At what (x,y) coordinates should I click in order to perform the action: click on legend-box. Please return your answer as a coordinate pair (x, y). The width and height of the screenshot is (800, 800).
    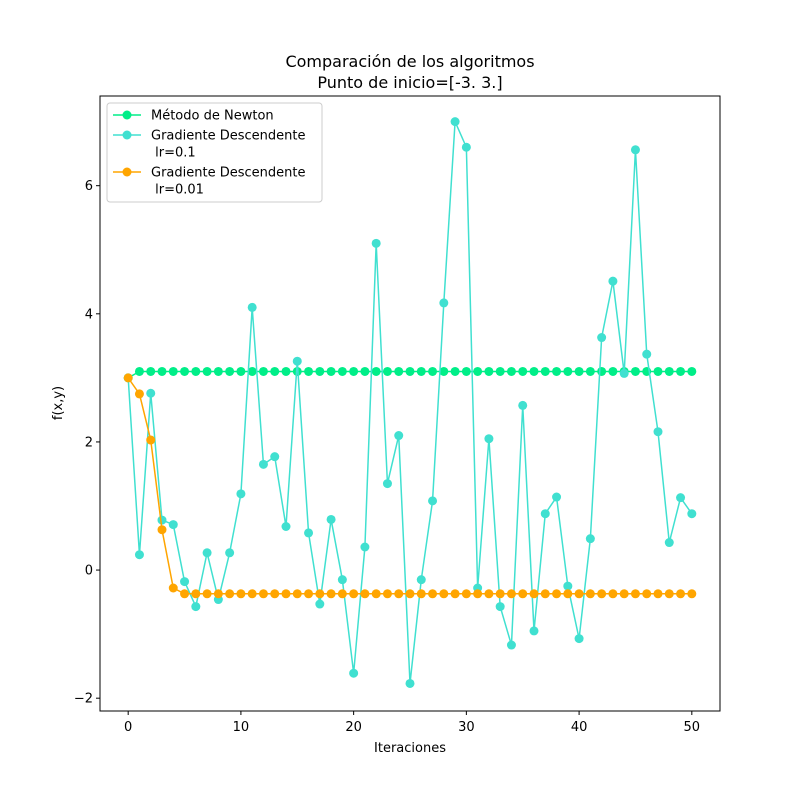
    Looking at the image, I should click on (214, 152).